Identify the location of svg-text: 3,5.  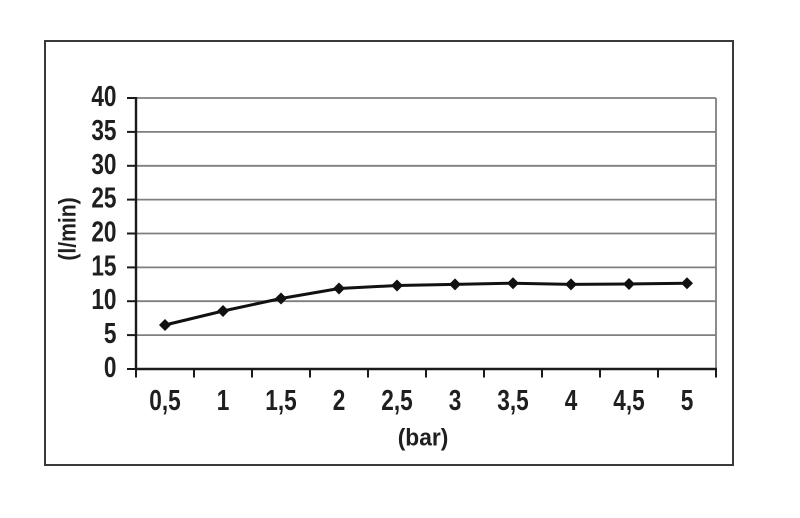
(512, 399).